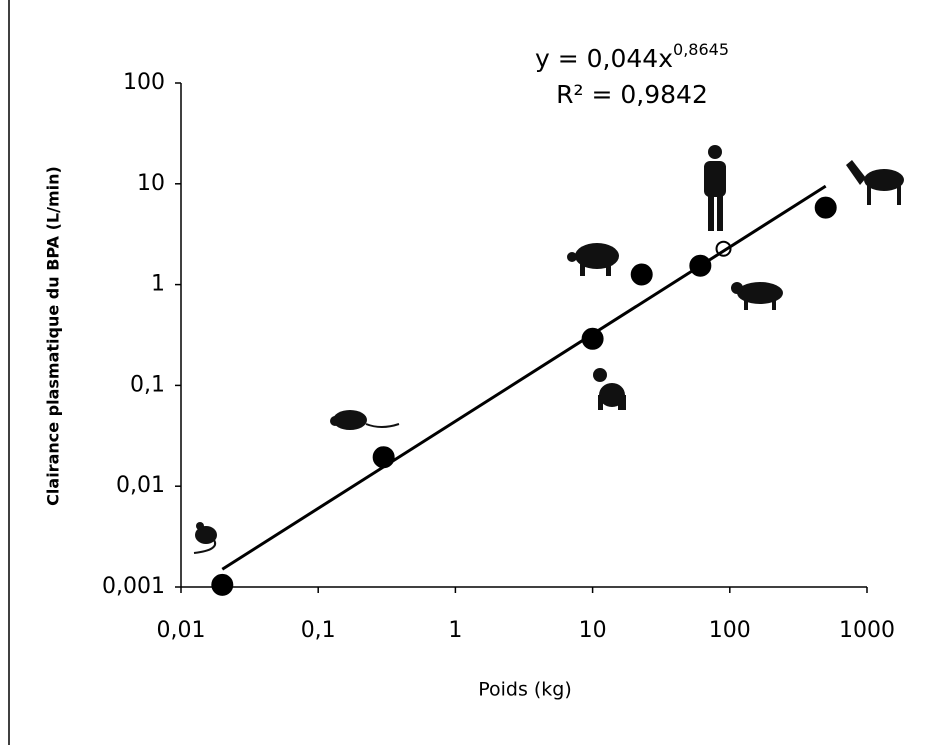 This screenshot has height=745, width=935. Describe the element at coordinates (730, 630) in the screenshot. I see `x-tick-label: 100` at that location.